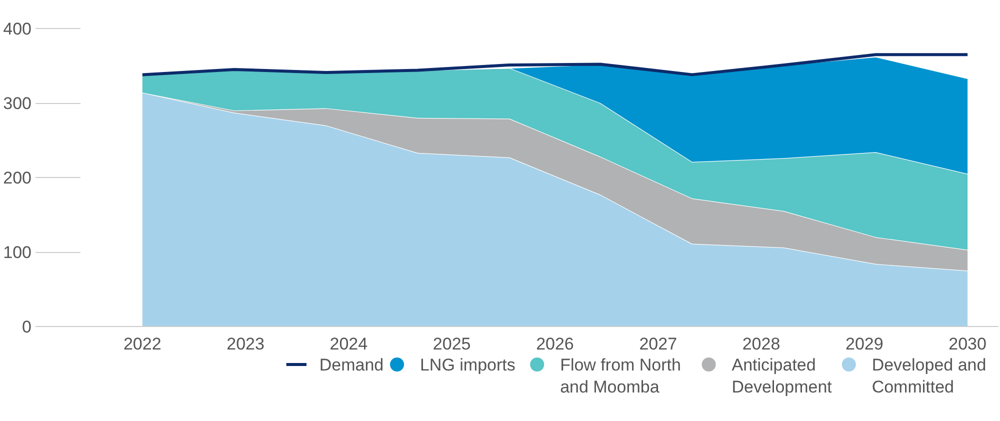  Describe the element at coordinates (468, 365) in the screenshot. I see `legend-label: LNG imports` at that location.